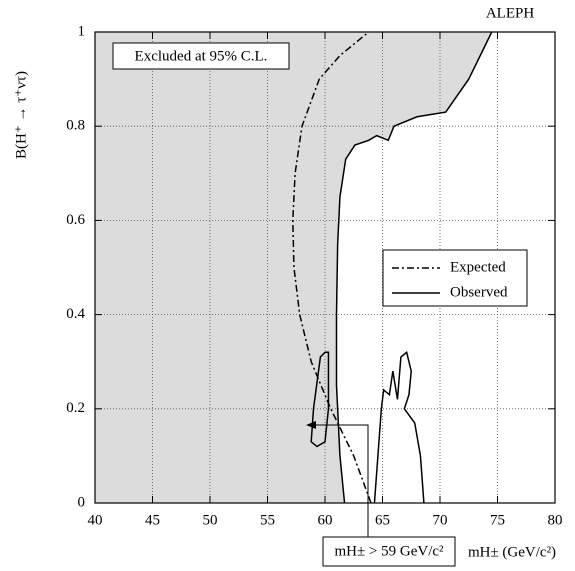 The image size is (575, 571). Describe the element at coordinates (75, 220) in the screenshot. I see `y-tick-label: 0.6` at that location.